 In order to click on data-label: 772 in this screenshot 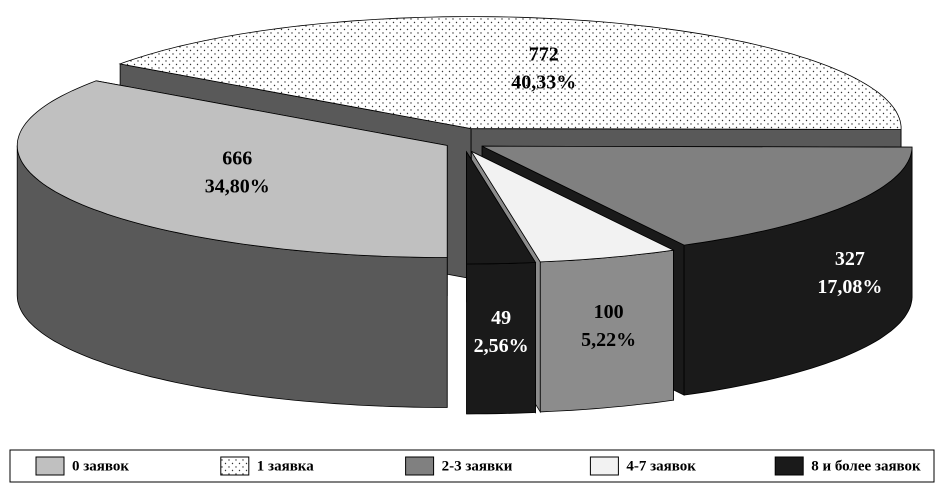, I will do `click(544, 55)`.